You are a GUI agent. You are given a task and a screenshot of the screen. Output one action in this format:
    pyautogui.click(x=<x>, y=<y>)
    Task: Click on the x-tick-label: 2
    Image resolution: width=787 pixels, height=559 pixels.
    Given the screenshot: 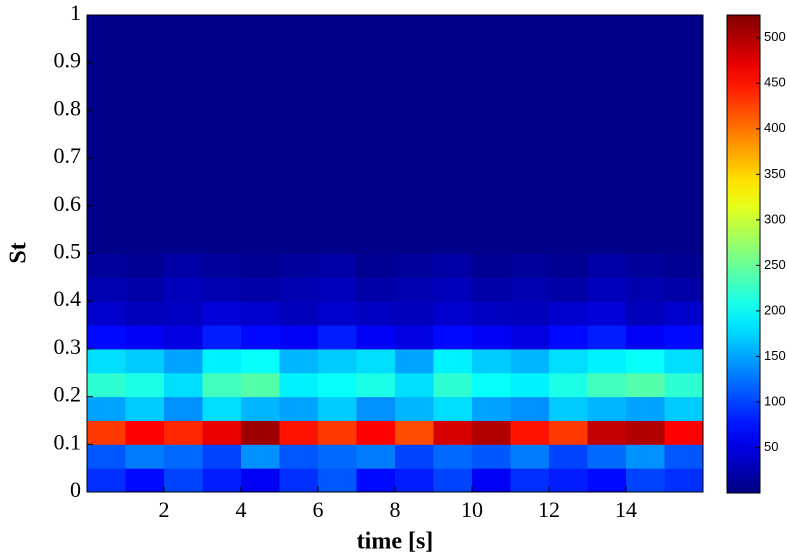 What is the action you would take?
    pyautogui.click(x=164, y=509)
    